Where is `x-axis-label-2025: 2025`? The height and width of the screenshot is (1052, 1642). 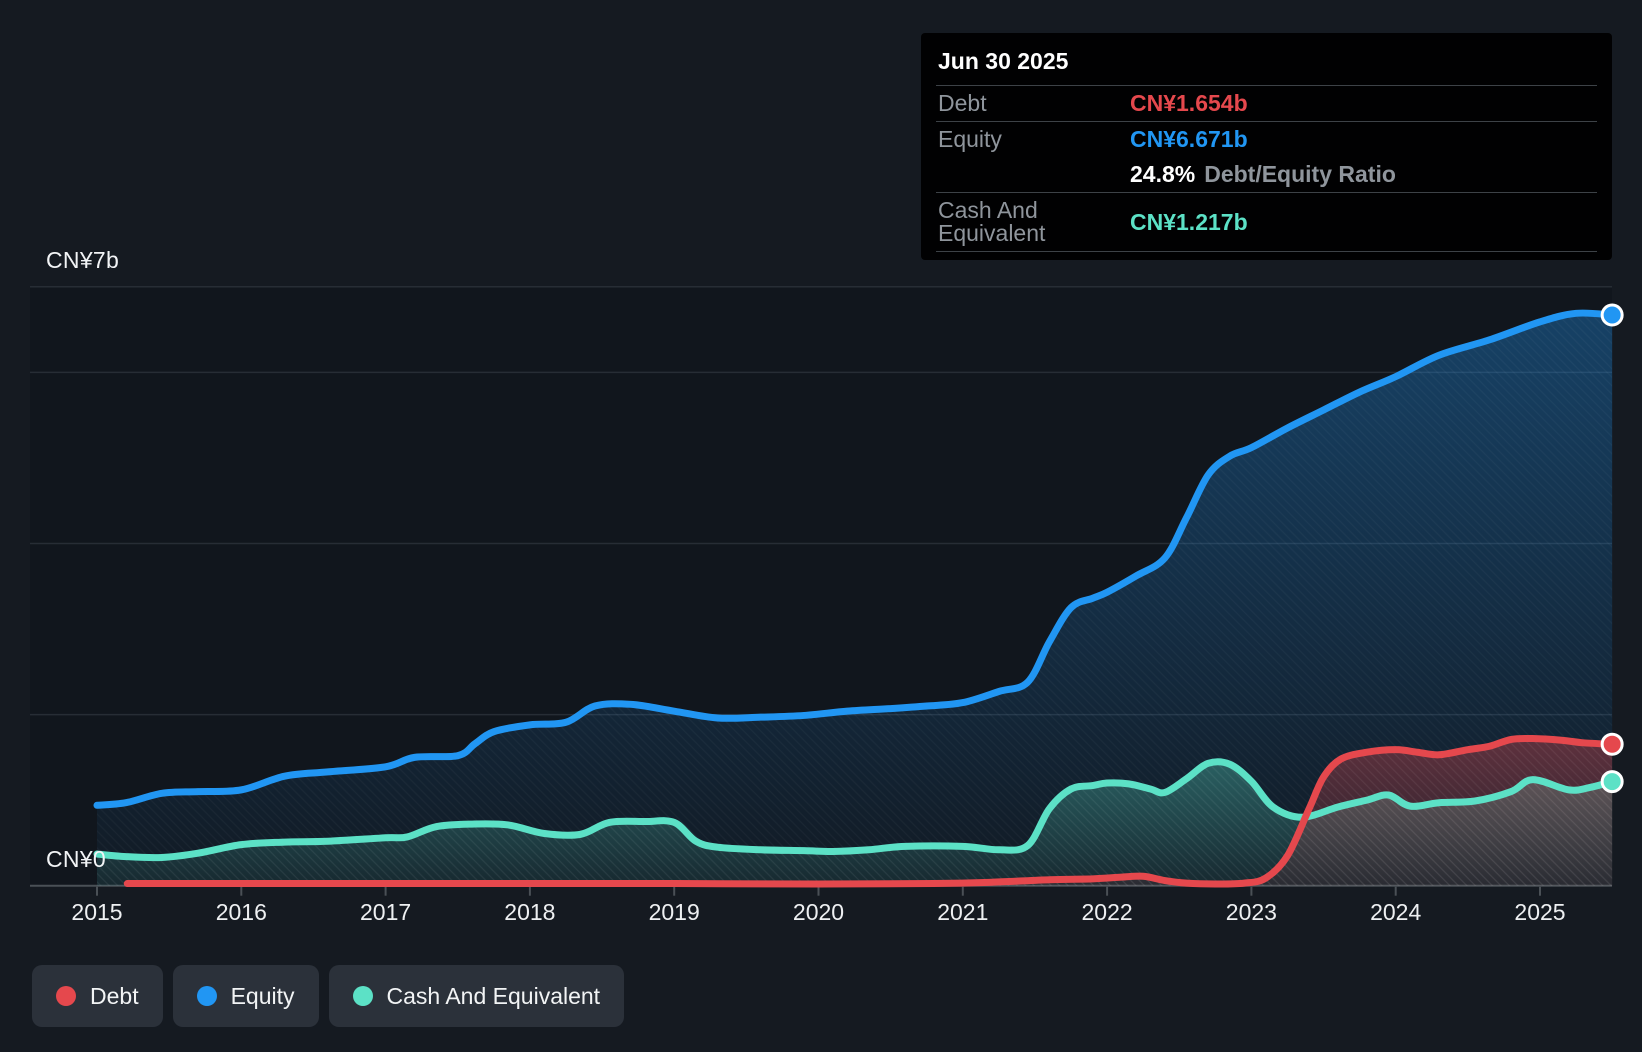
x-axis-label-2025: 2025 is located at coordinates (1540, 912).